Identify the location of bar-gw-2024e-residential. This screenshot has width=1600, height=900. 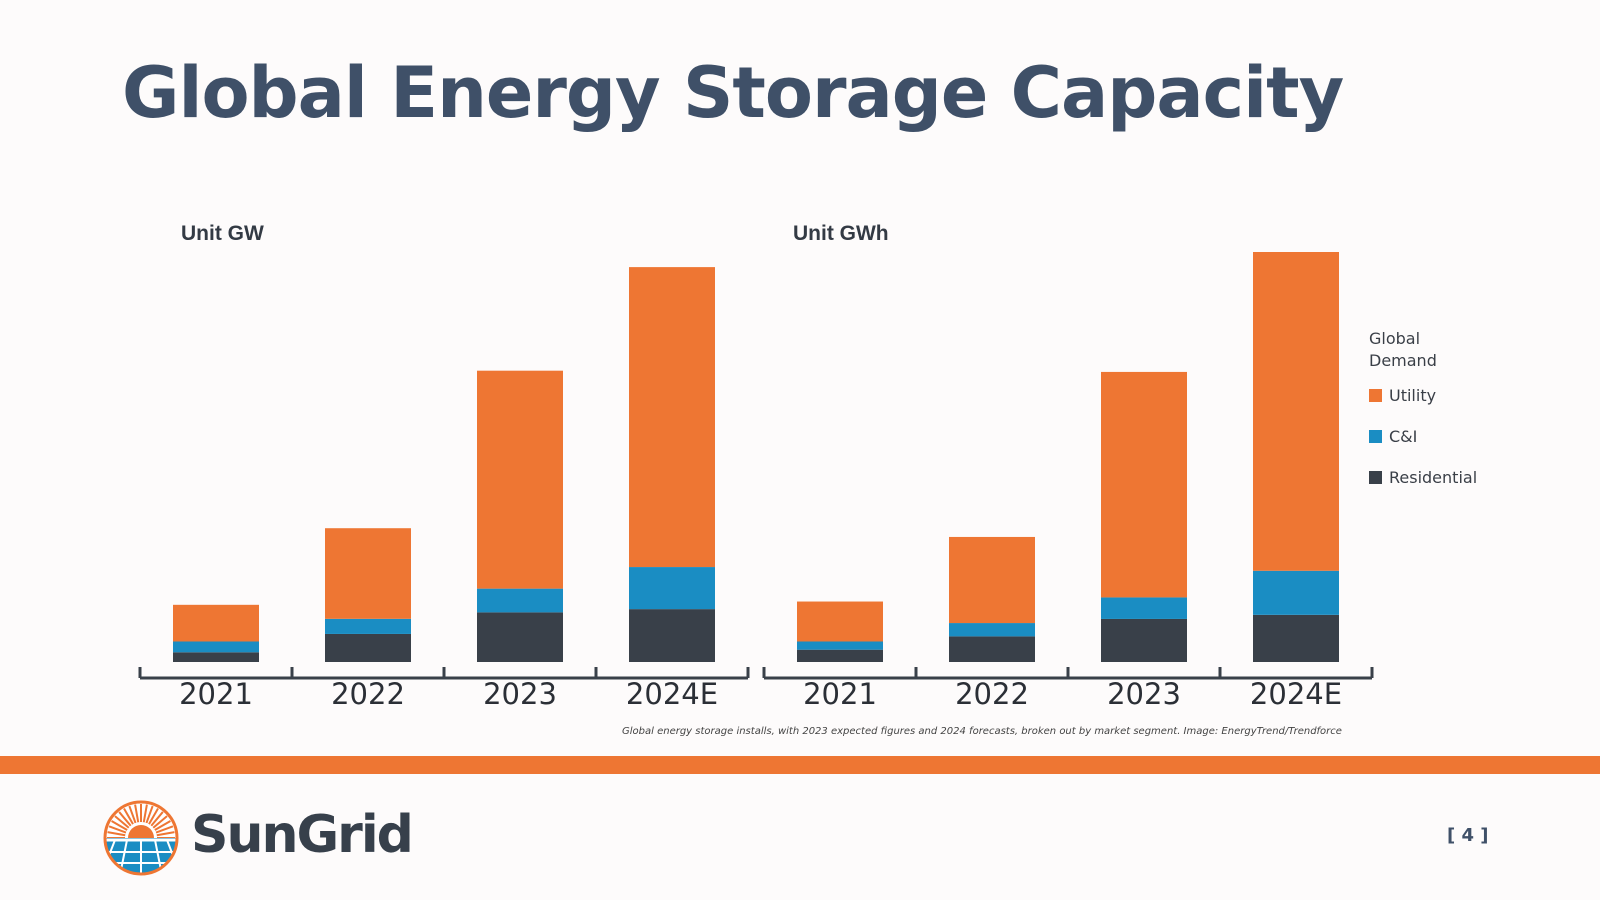
(672, 635).